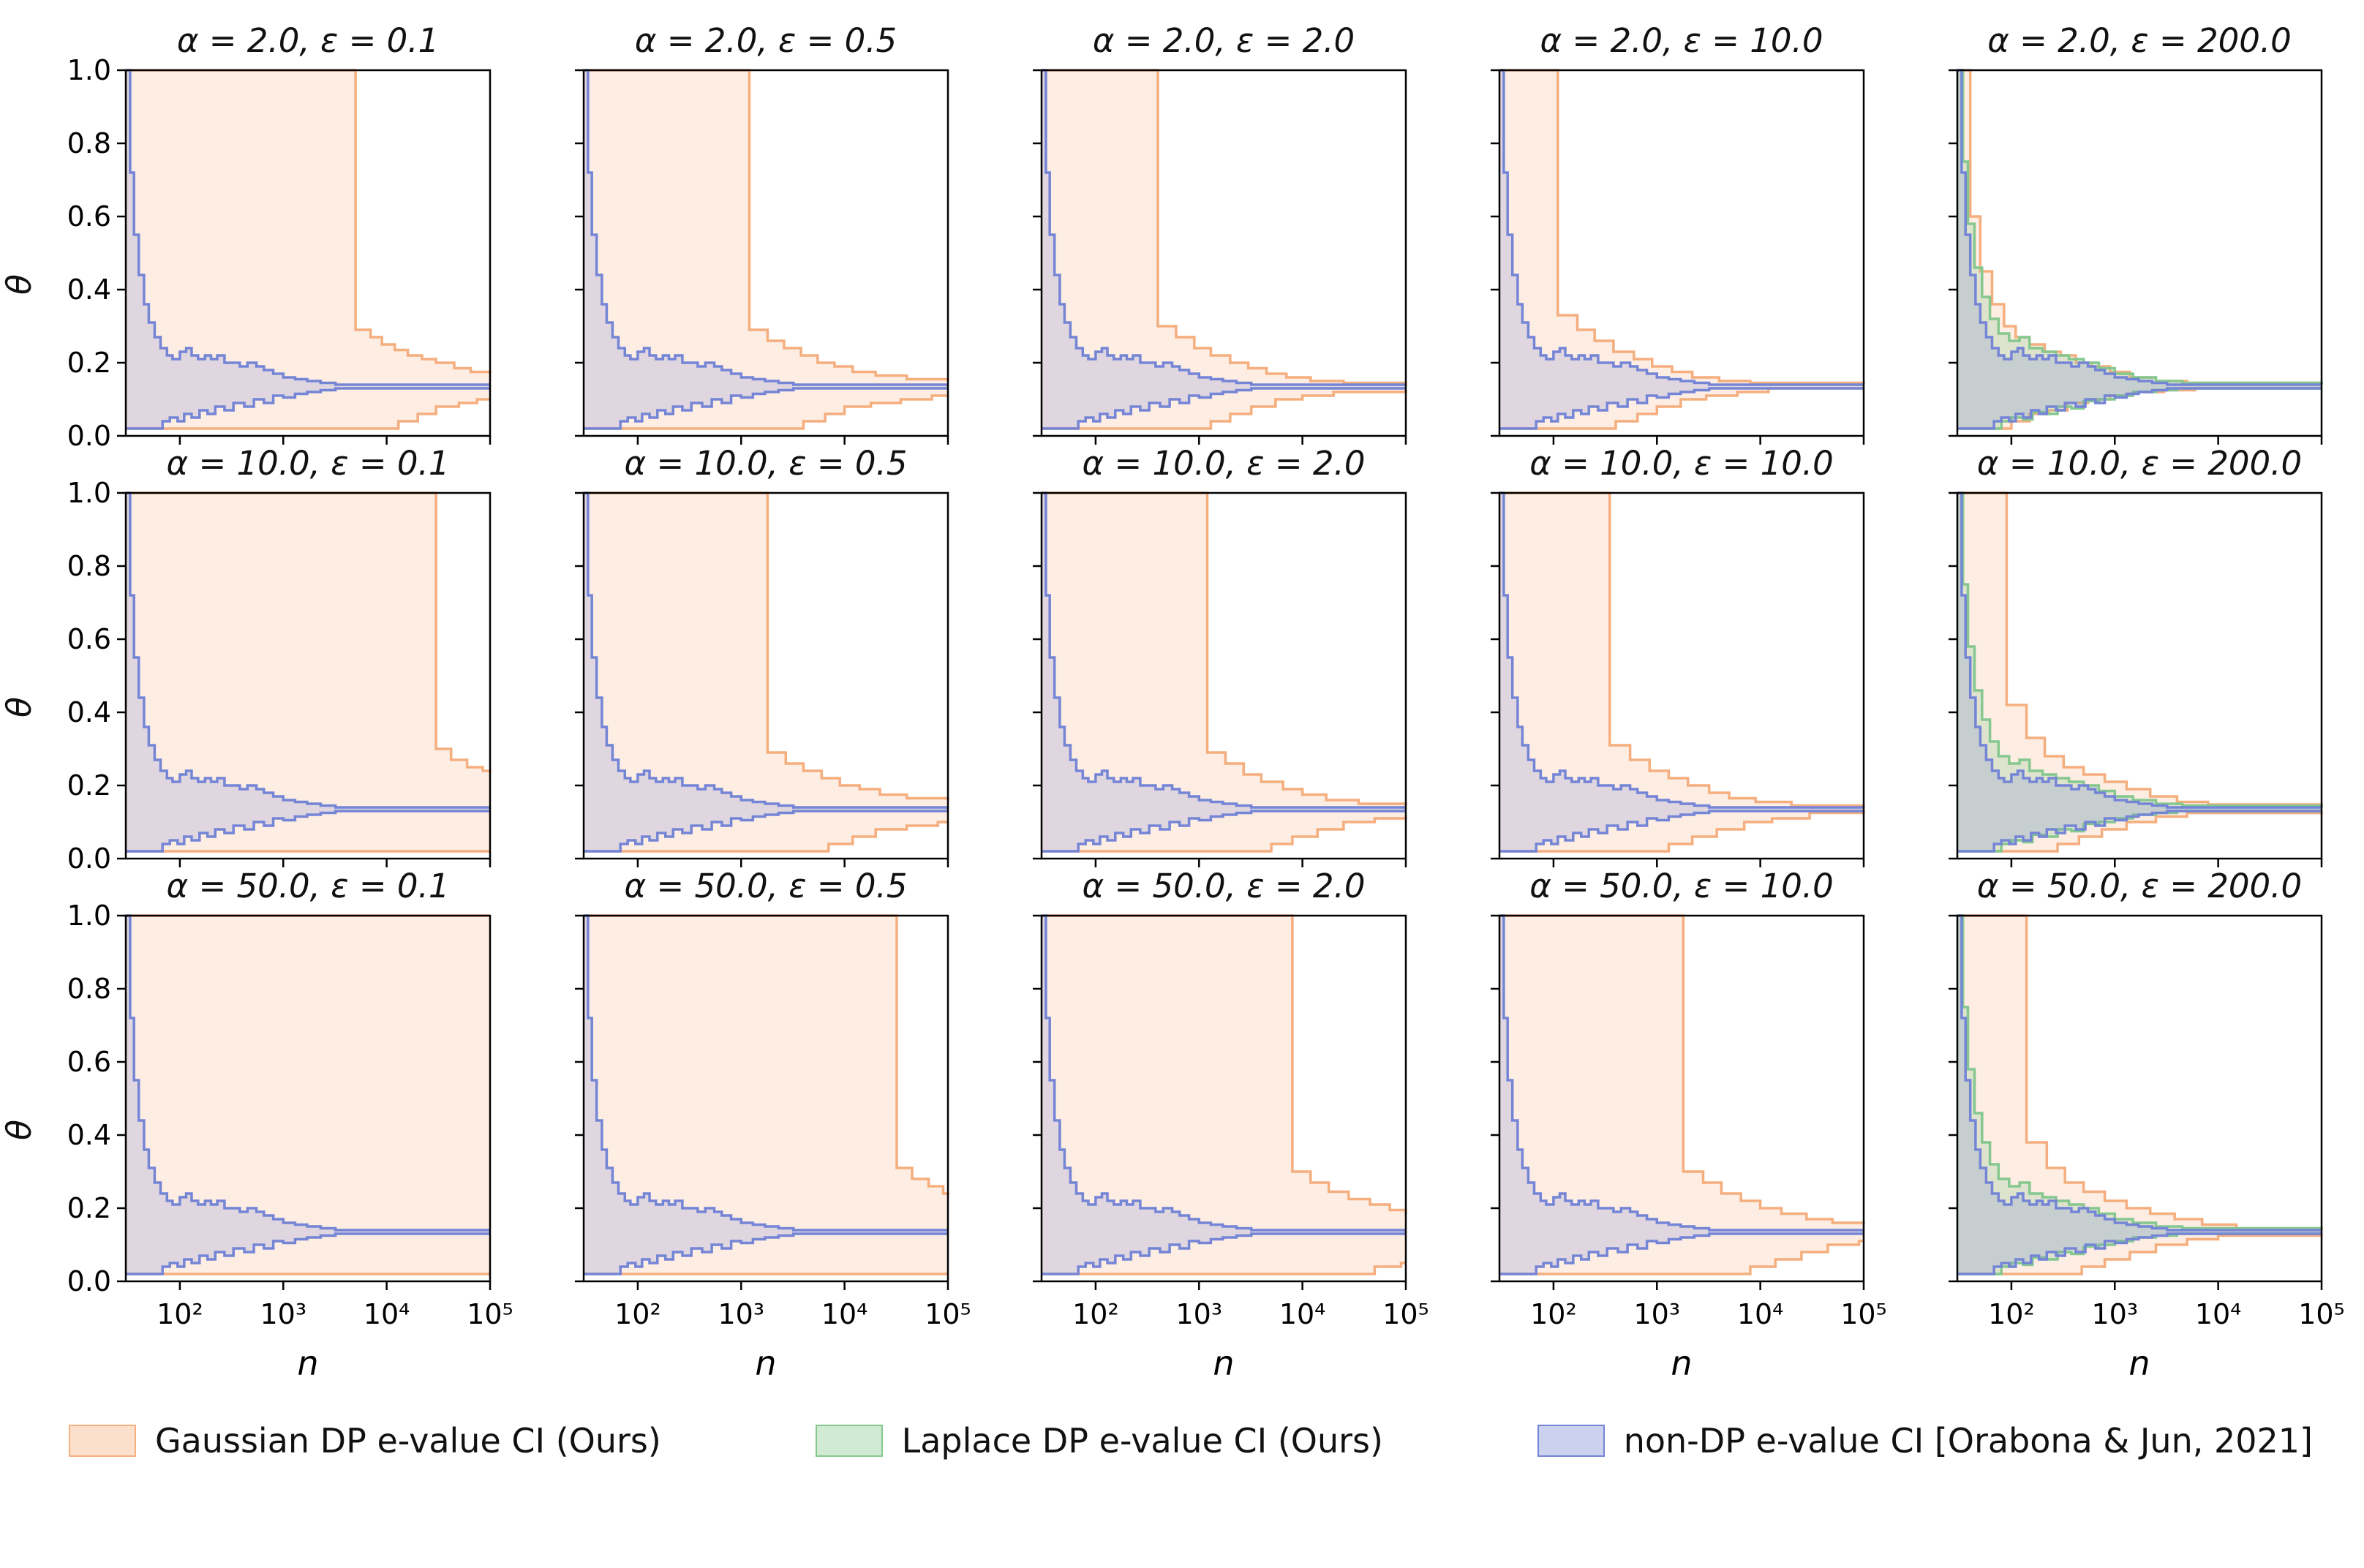 Image resolution: width=2364 pixels, height=1568 pixels. Describe the element at coordinates (1224, 886) in the screenshot. I see `subplot-title: α = 50.0, ε = 2.0` at that location.